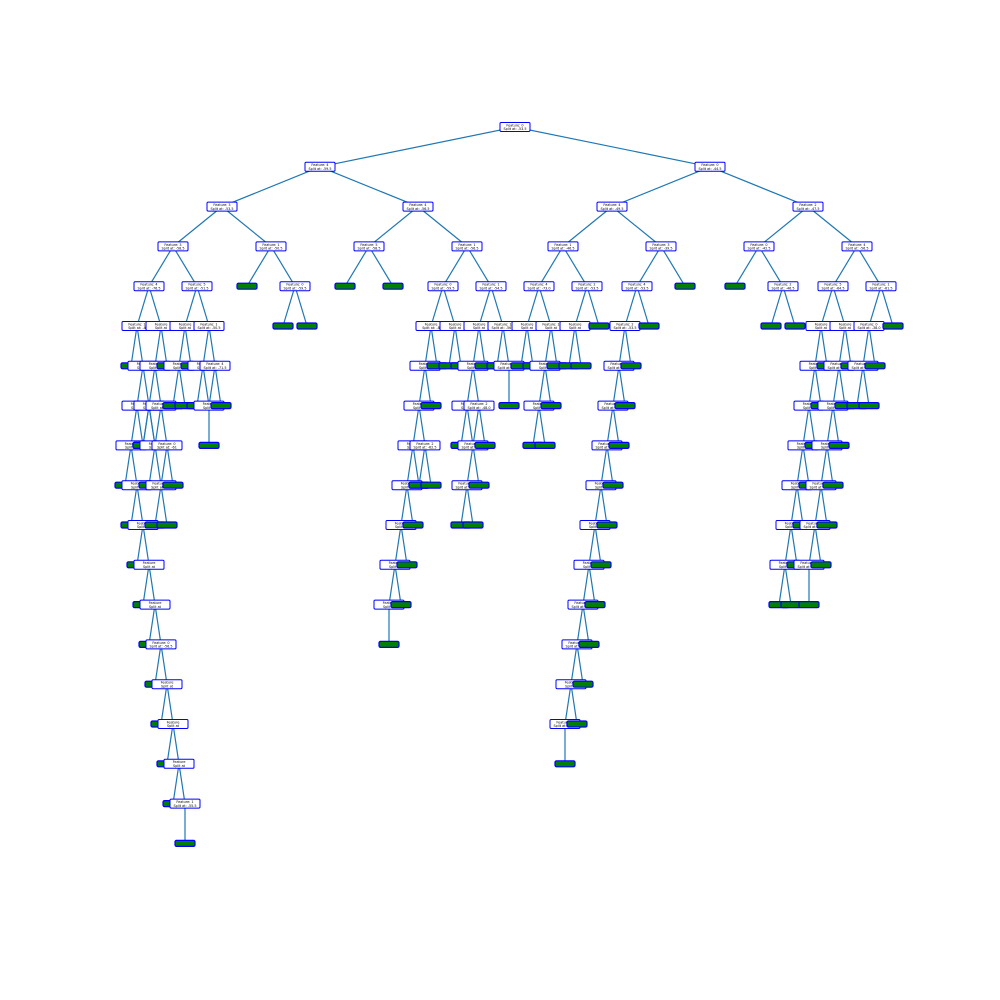 The width and height of the screenshot is (1000, 1000). Describe the element at coordinates (185, 806) in the screenshot. I see `split-node-threshold: Split at: -55.5` at that location.